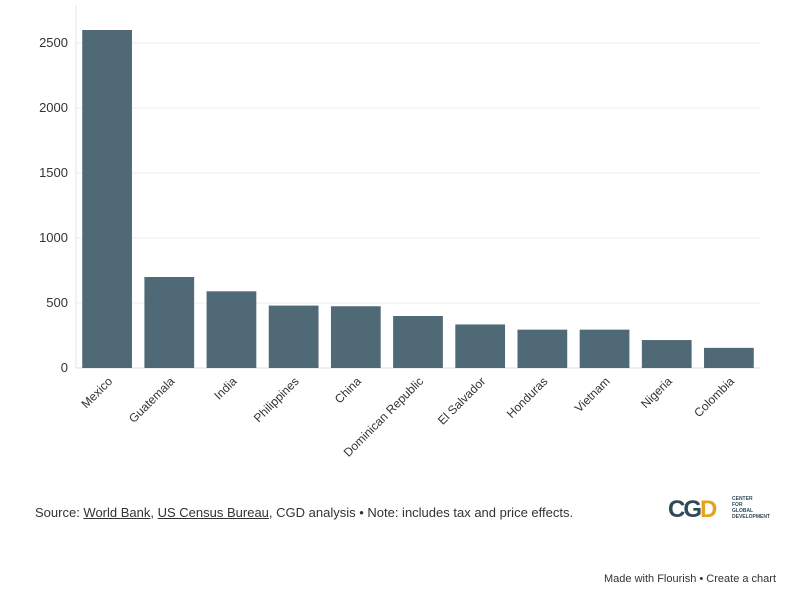 Image resolution: width=800 pixels, height=600 pixels. What do you see at coordinates (666, 354) in the screenshot?
I see `bar-nigeria` at bounding box center [666, 354].